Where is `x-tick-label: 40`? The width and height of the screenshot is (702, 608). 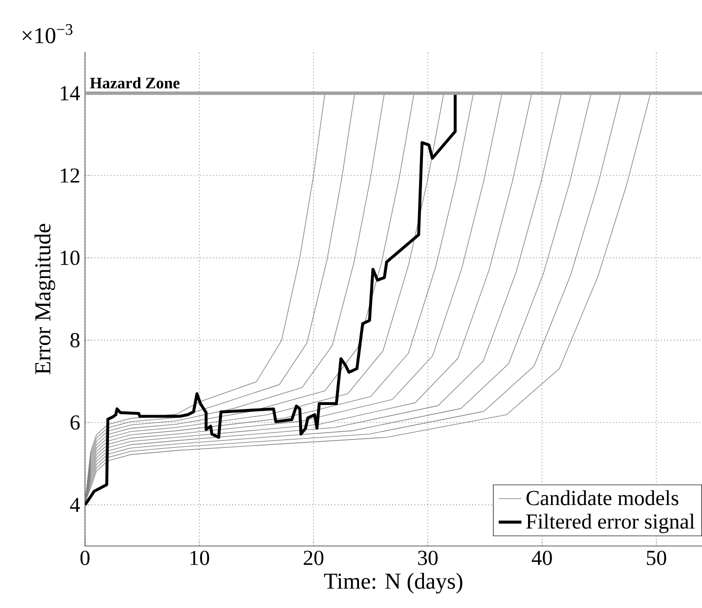
x-tick-label: 40 is located at coordinates (542, 558).